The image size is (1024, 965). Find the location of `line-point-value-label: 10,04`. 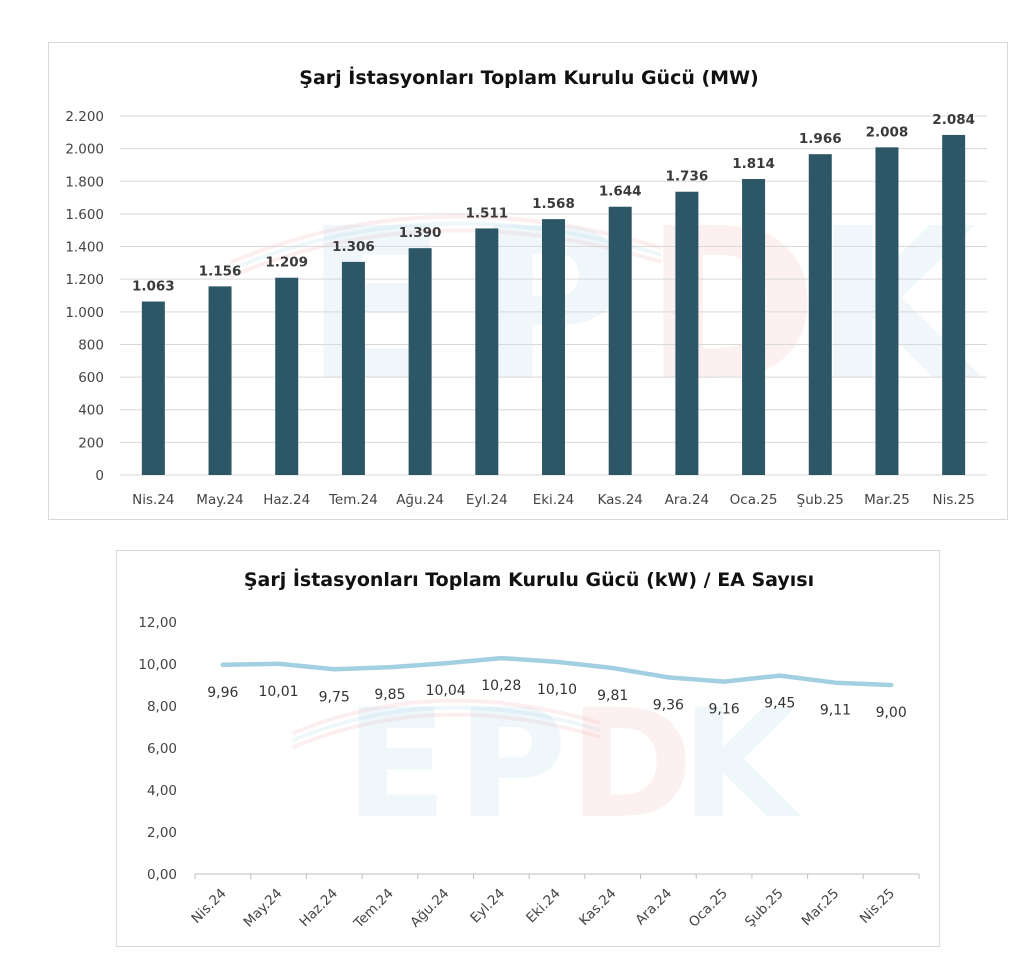

line-point-value-label: 10,04 is located at coordinates (446, 691).